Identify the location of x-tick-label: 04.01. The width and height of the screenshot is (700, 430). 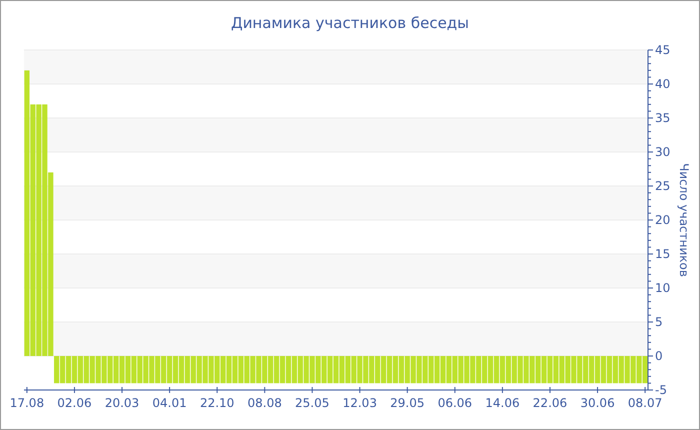
(169, 403).